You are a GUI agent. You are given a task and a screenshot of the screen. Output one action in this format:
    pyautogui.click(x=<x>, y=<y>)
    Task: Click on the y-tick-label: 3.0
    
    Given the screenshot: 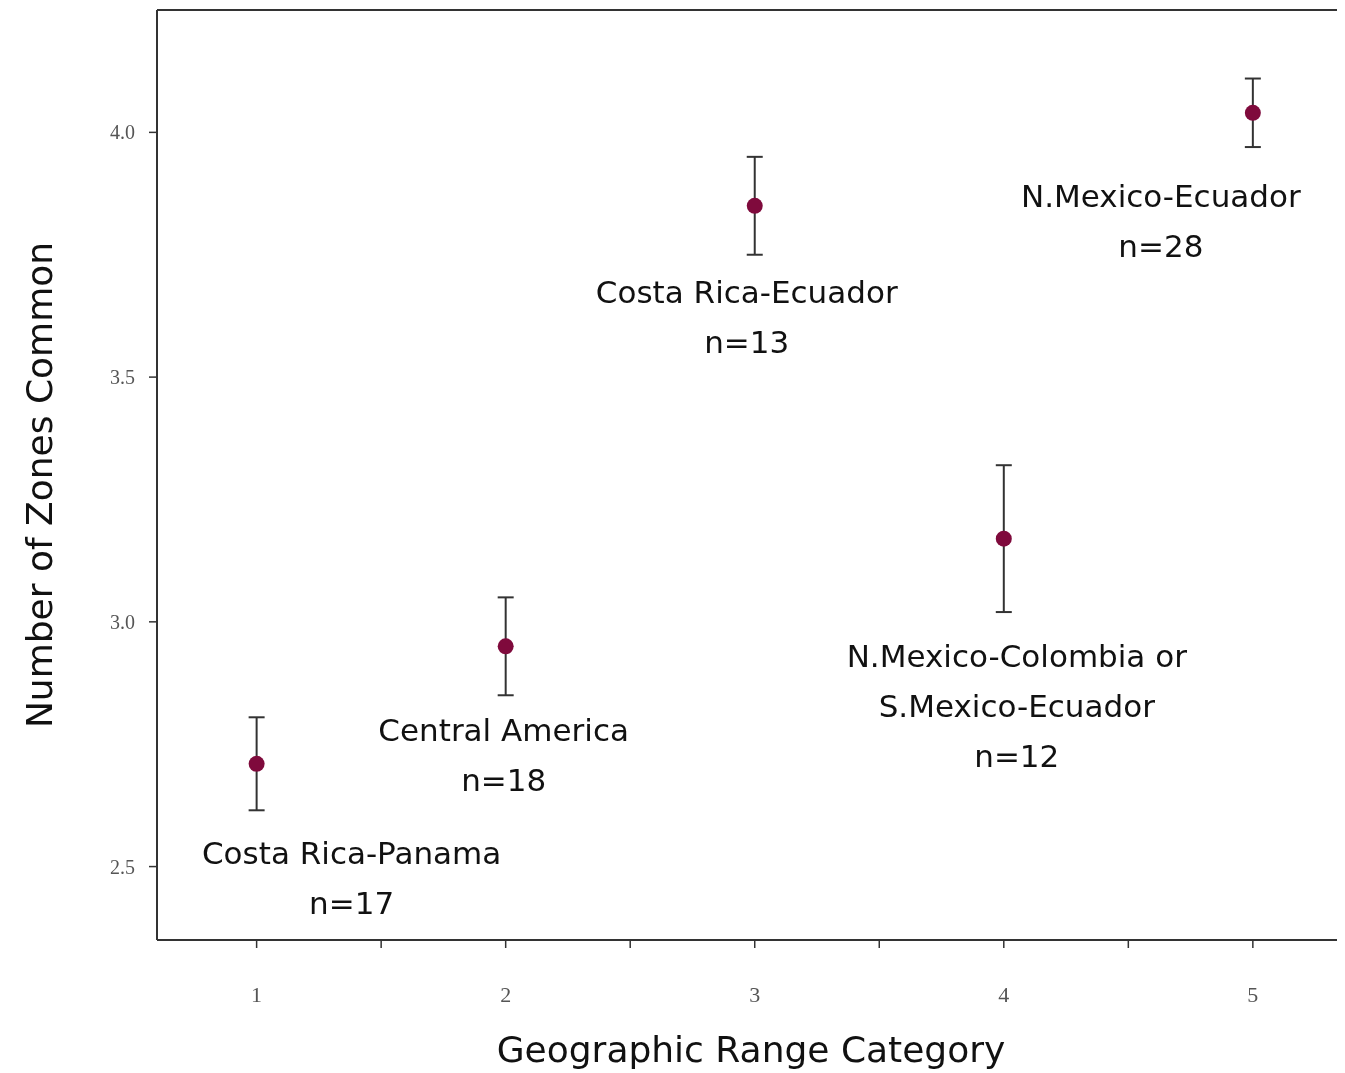 What is the action you would take?
    pyautogui.click(x=122, y=621)
    